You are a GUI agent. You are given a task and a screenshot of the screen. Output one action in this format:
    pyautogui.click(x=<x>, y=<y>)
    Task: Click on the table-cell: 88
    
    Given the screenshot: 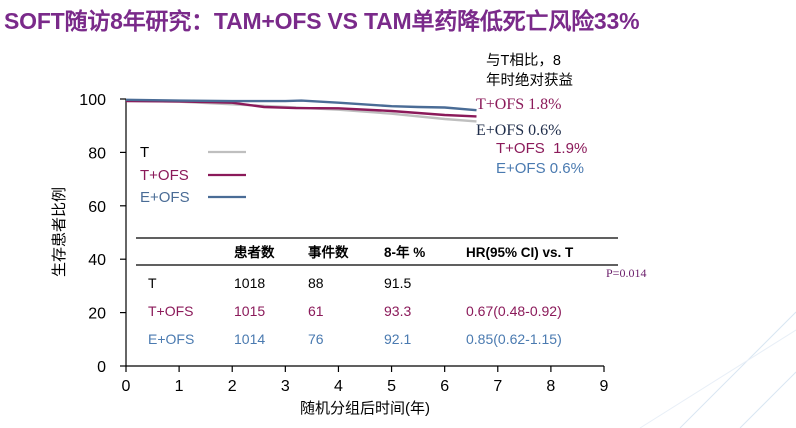 What is the action you would take?
    pyautogui.click(x=316, y=283)
    